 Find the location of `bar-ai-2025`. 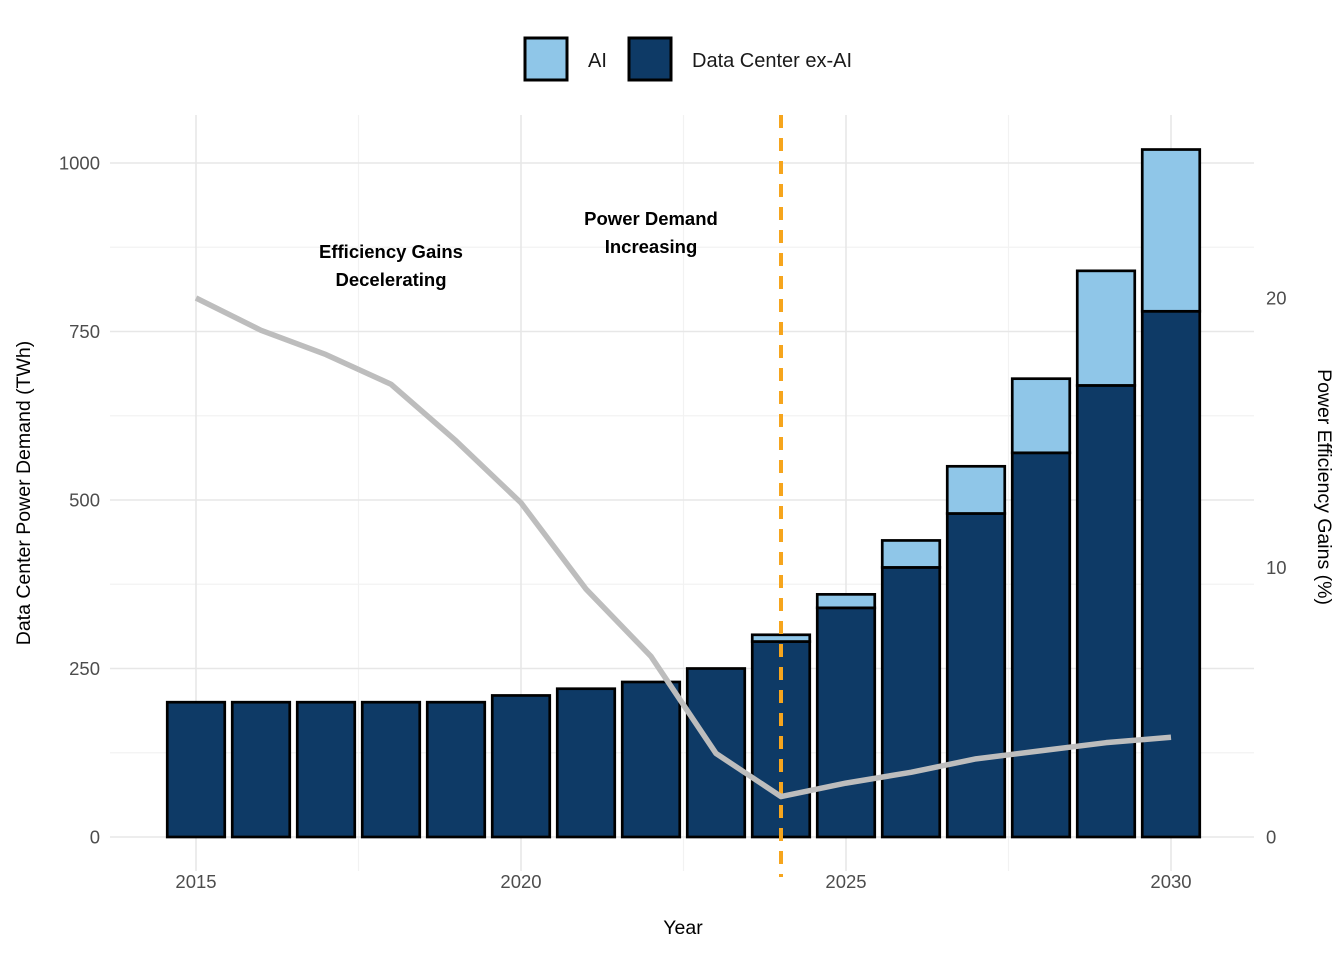

bar-ai-2025 is located at coordinates (846, 601).